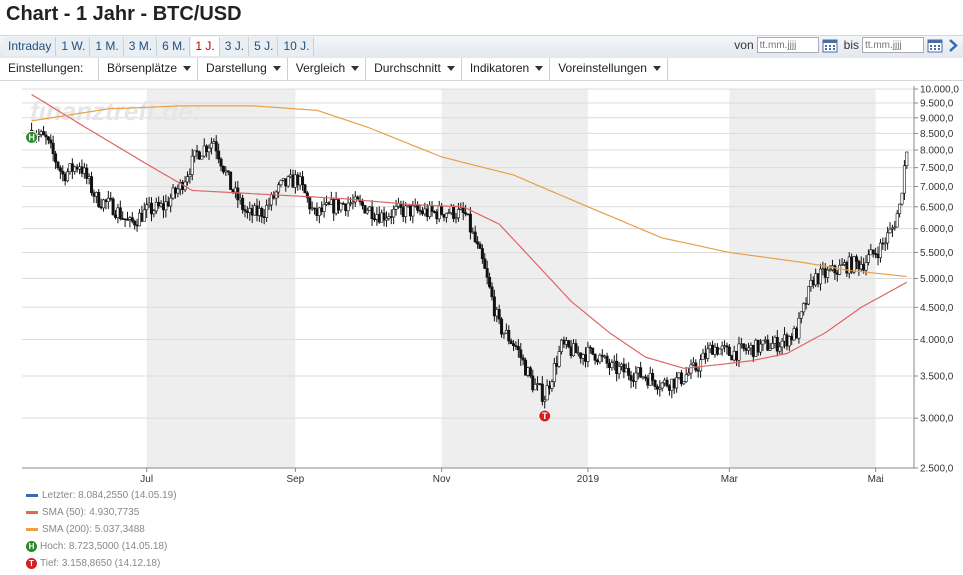 The image size is (963, 575). Describe the element at coordinates (236, 68) in the screenshot. I see `settings-menu-label: Darstellung` at that location.